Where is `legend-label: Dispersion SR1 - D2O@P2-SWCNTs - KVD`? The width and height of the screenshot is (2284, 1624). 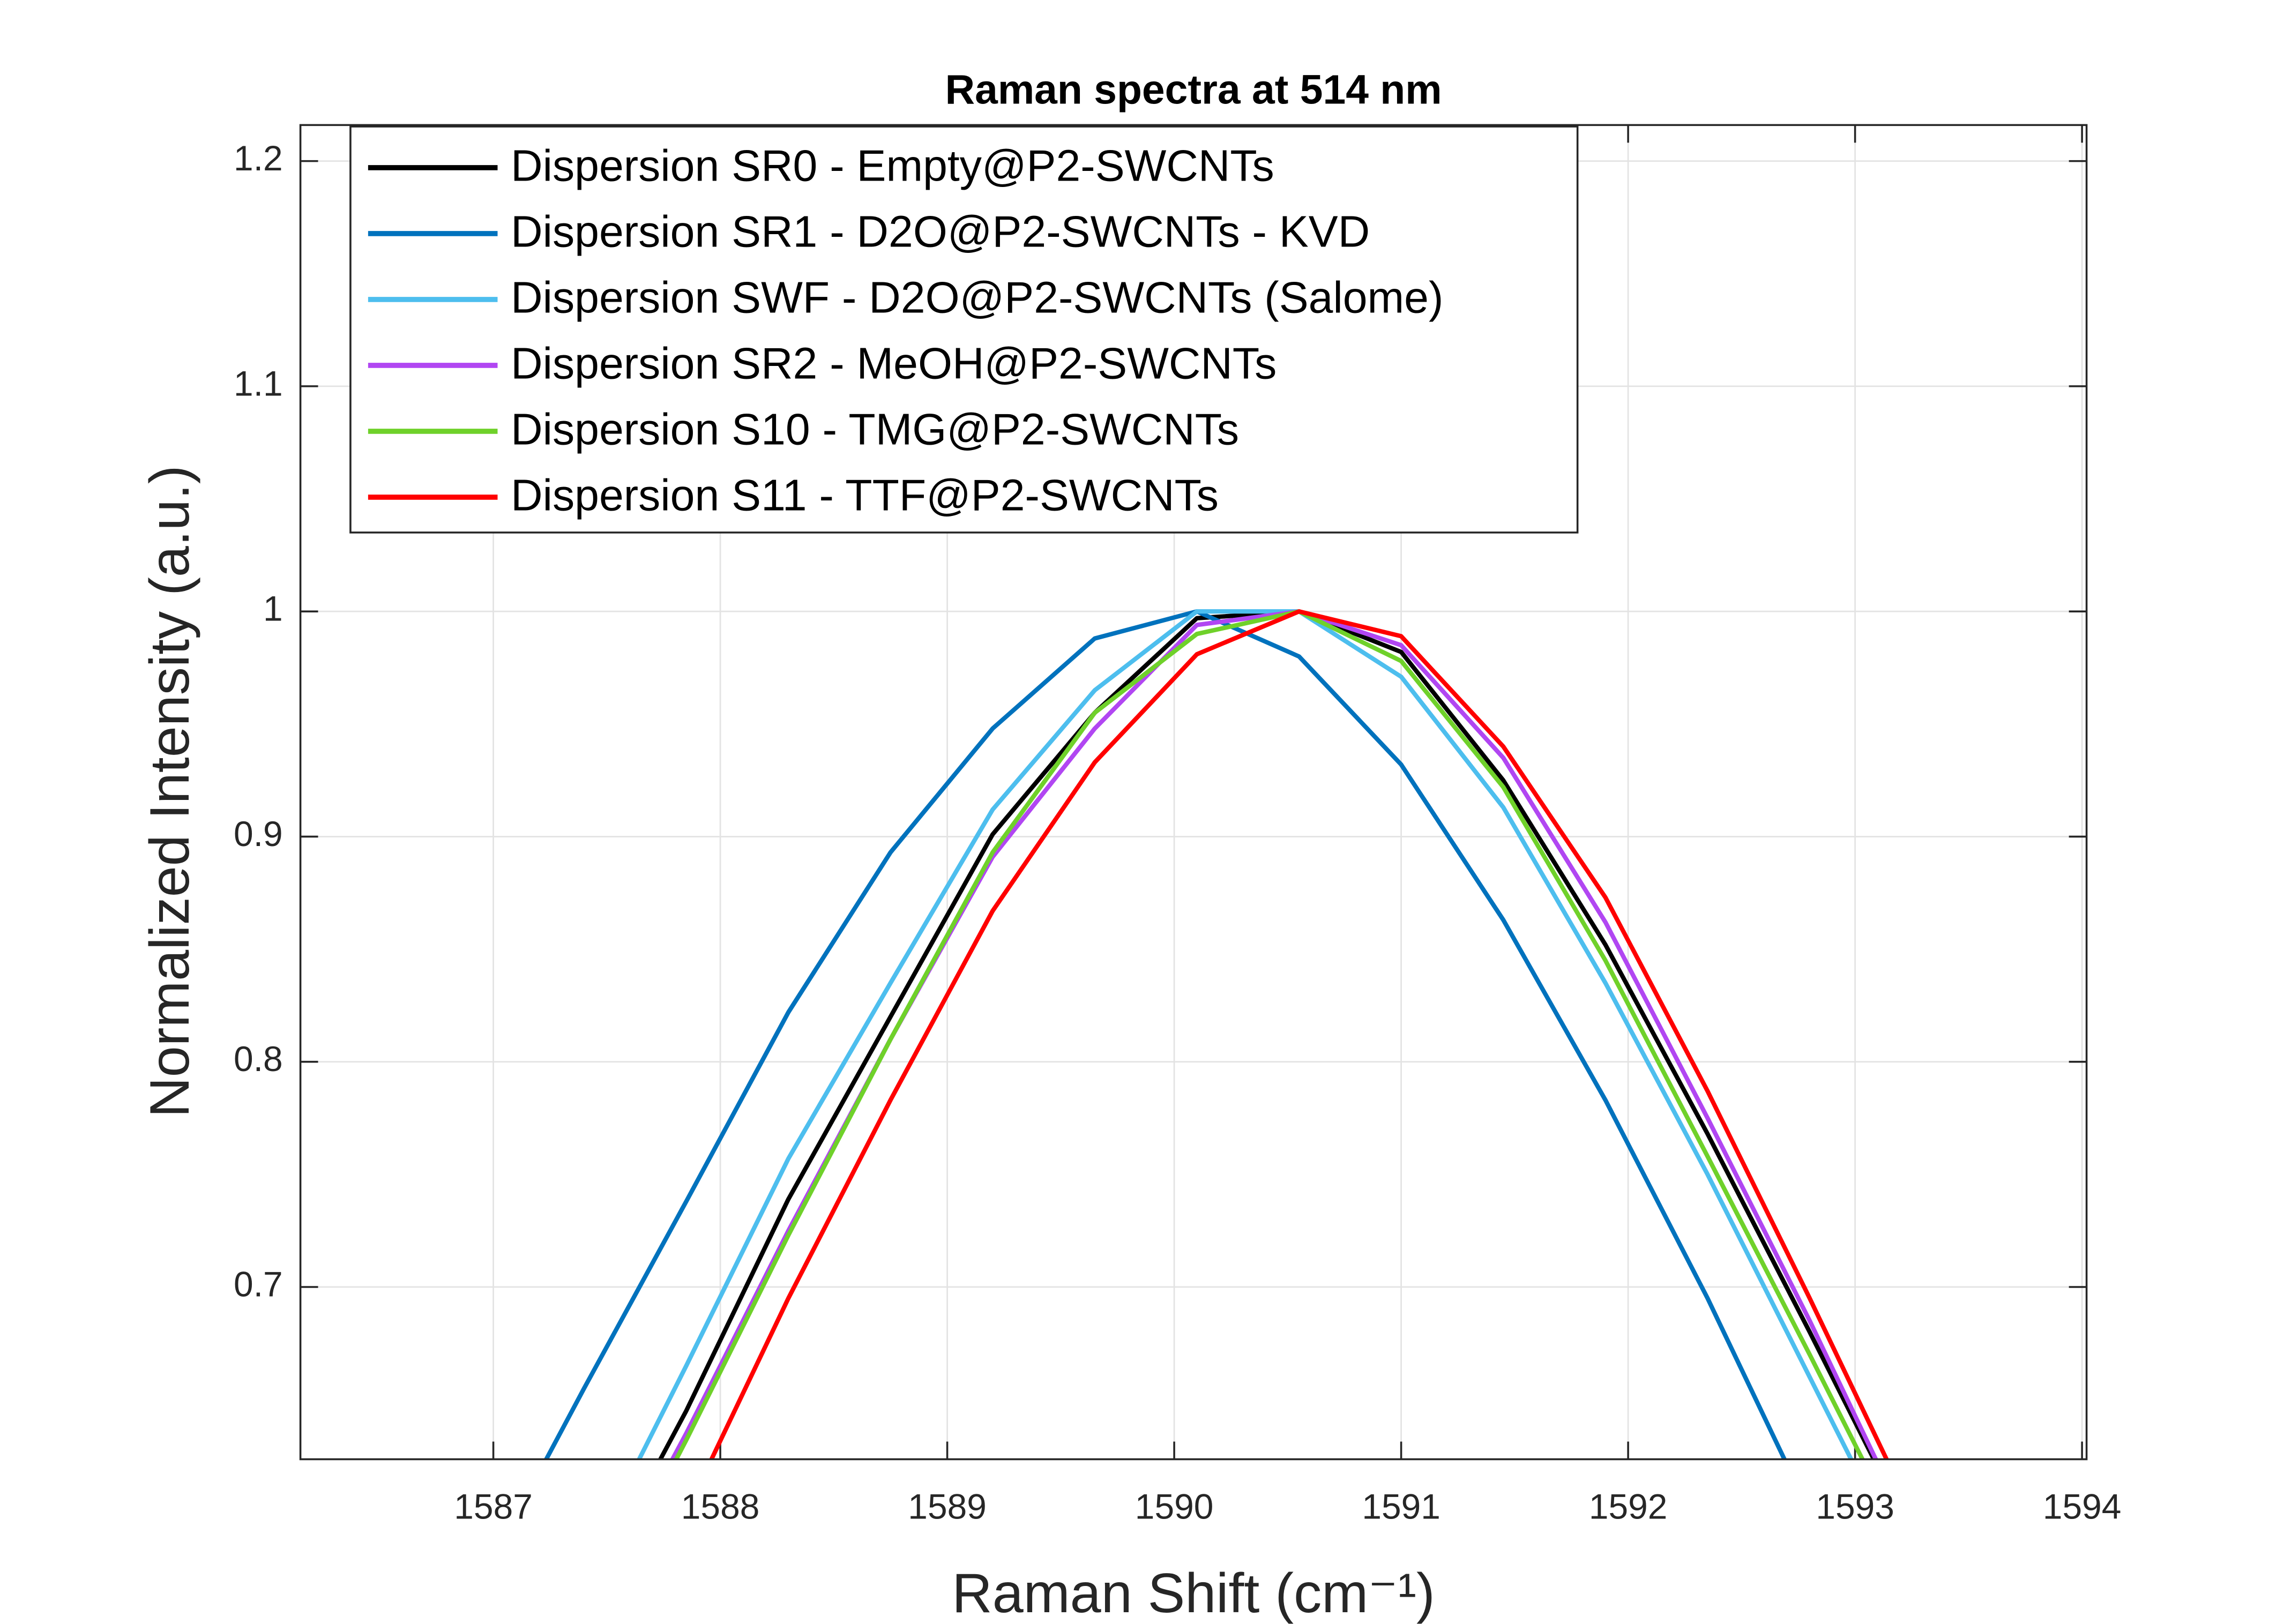
legend-label: Dispersion SR1 - D2O@P2-SWCNTs - KVD is located at coordinates (940, 231).